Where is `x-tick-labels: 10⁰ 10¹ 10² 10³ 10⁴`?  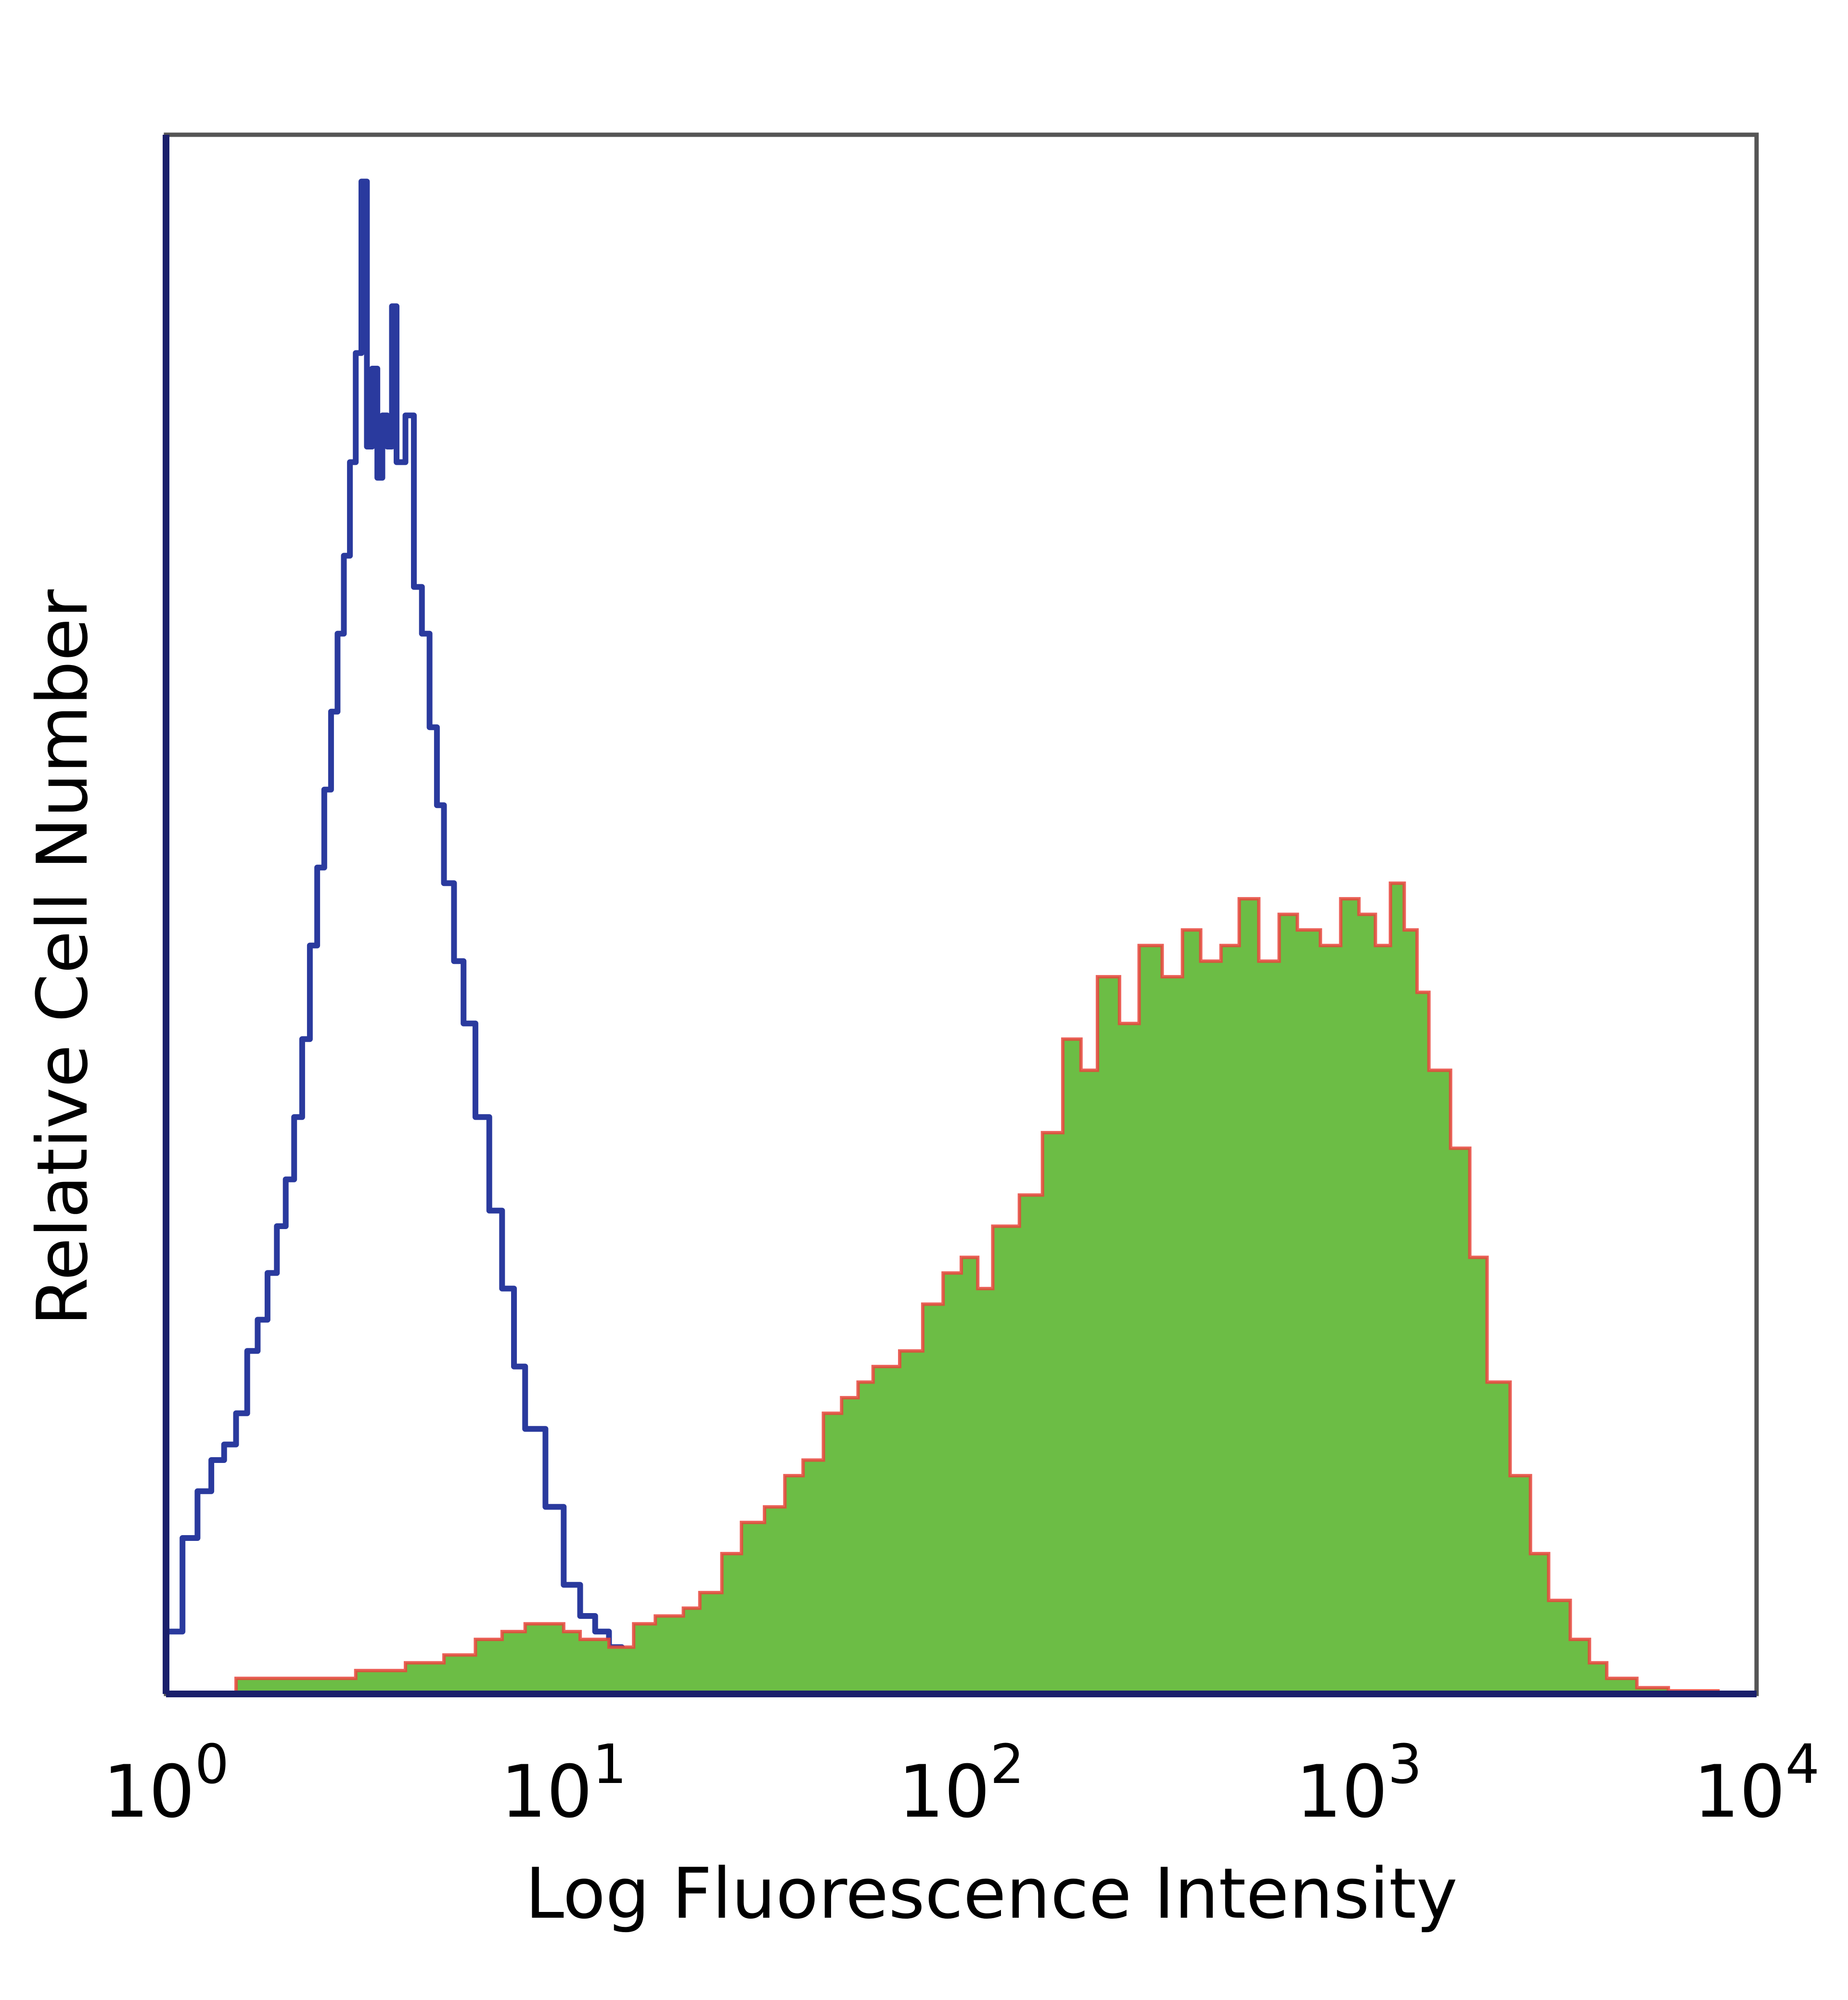 x-tick-labels: 10⁰ 10¹ 10² 10³ 10⁴ is located at coordinates (961, 1783).